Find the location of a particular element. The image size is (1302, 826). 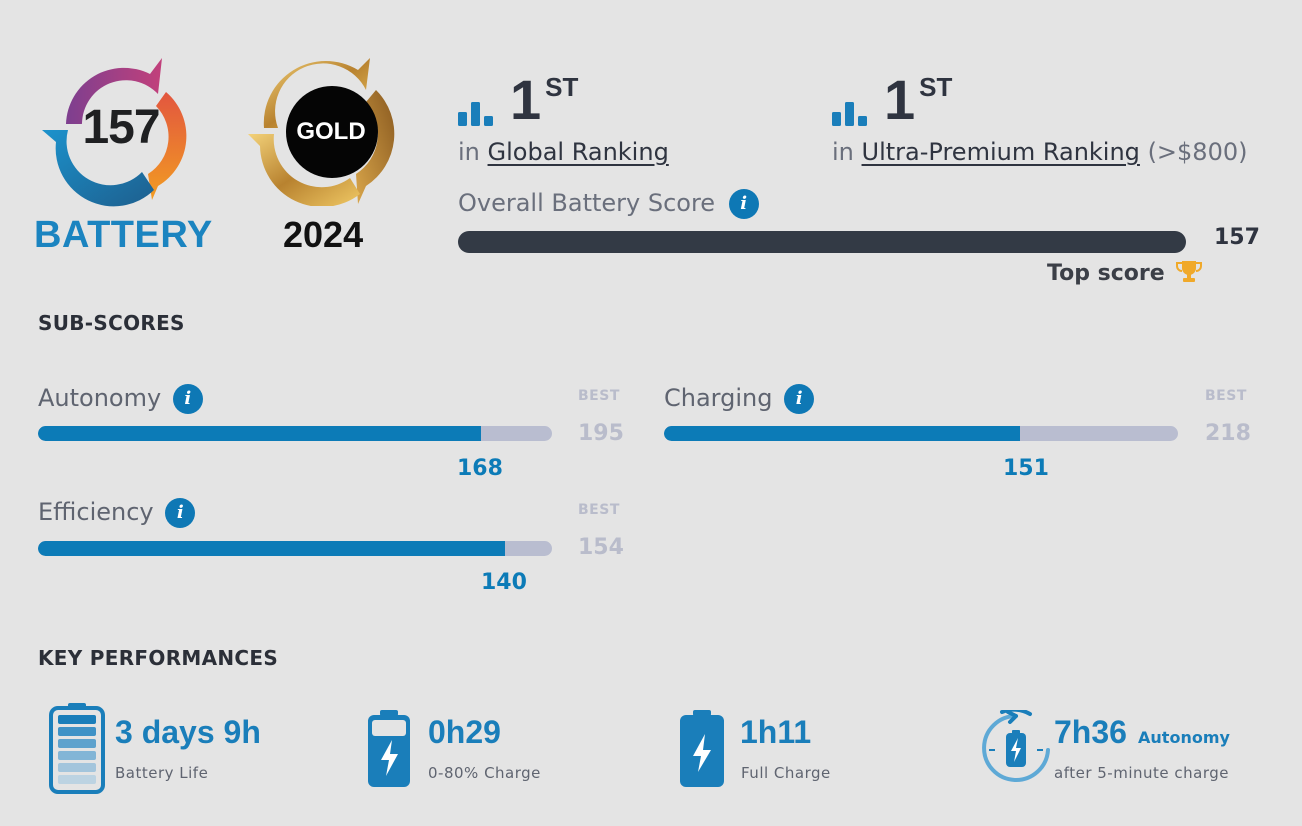

autonomy-track is located at coordinates (295, 433).